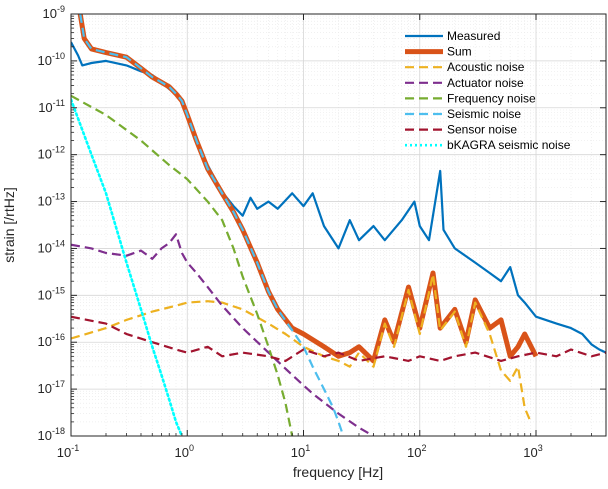  Describe the element at coordinates (58, 197) in the screenshot. I see `y-tick-exponent: -13` at that location.